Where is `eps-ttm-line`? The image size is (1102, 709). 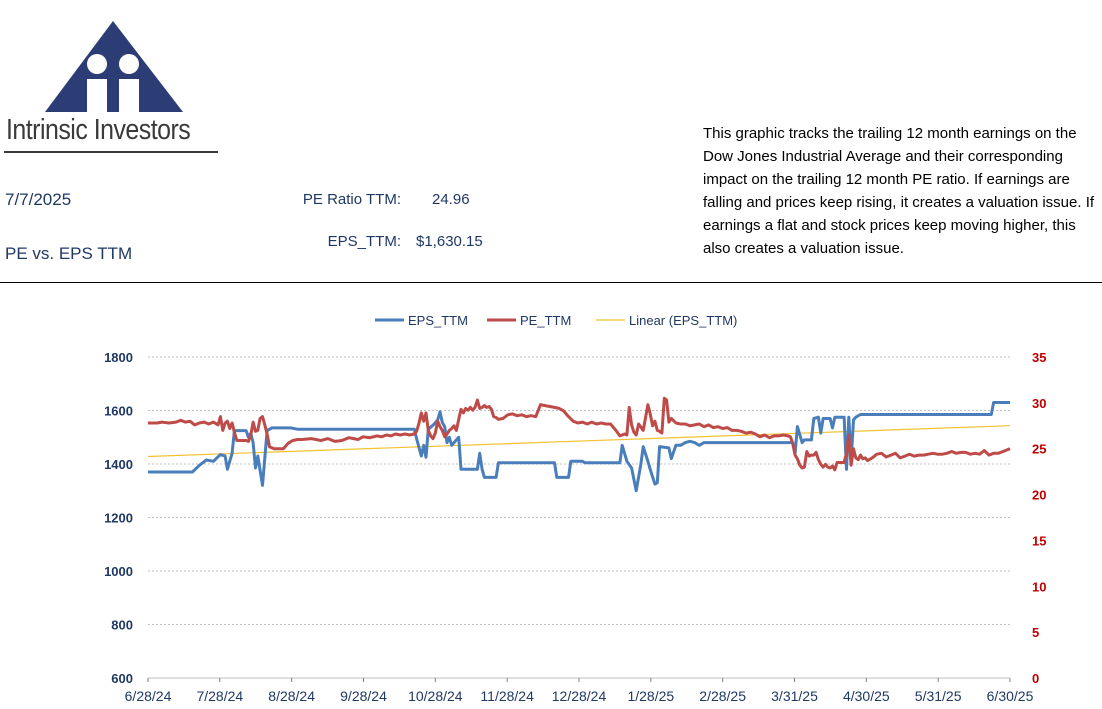
eps-ttm-line is located at coordinates (579, 447).